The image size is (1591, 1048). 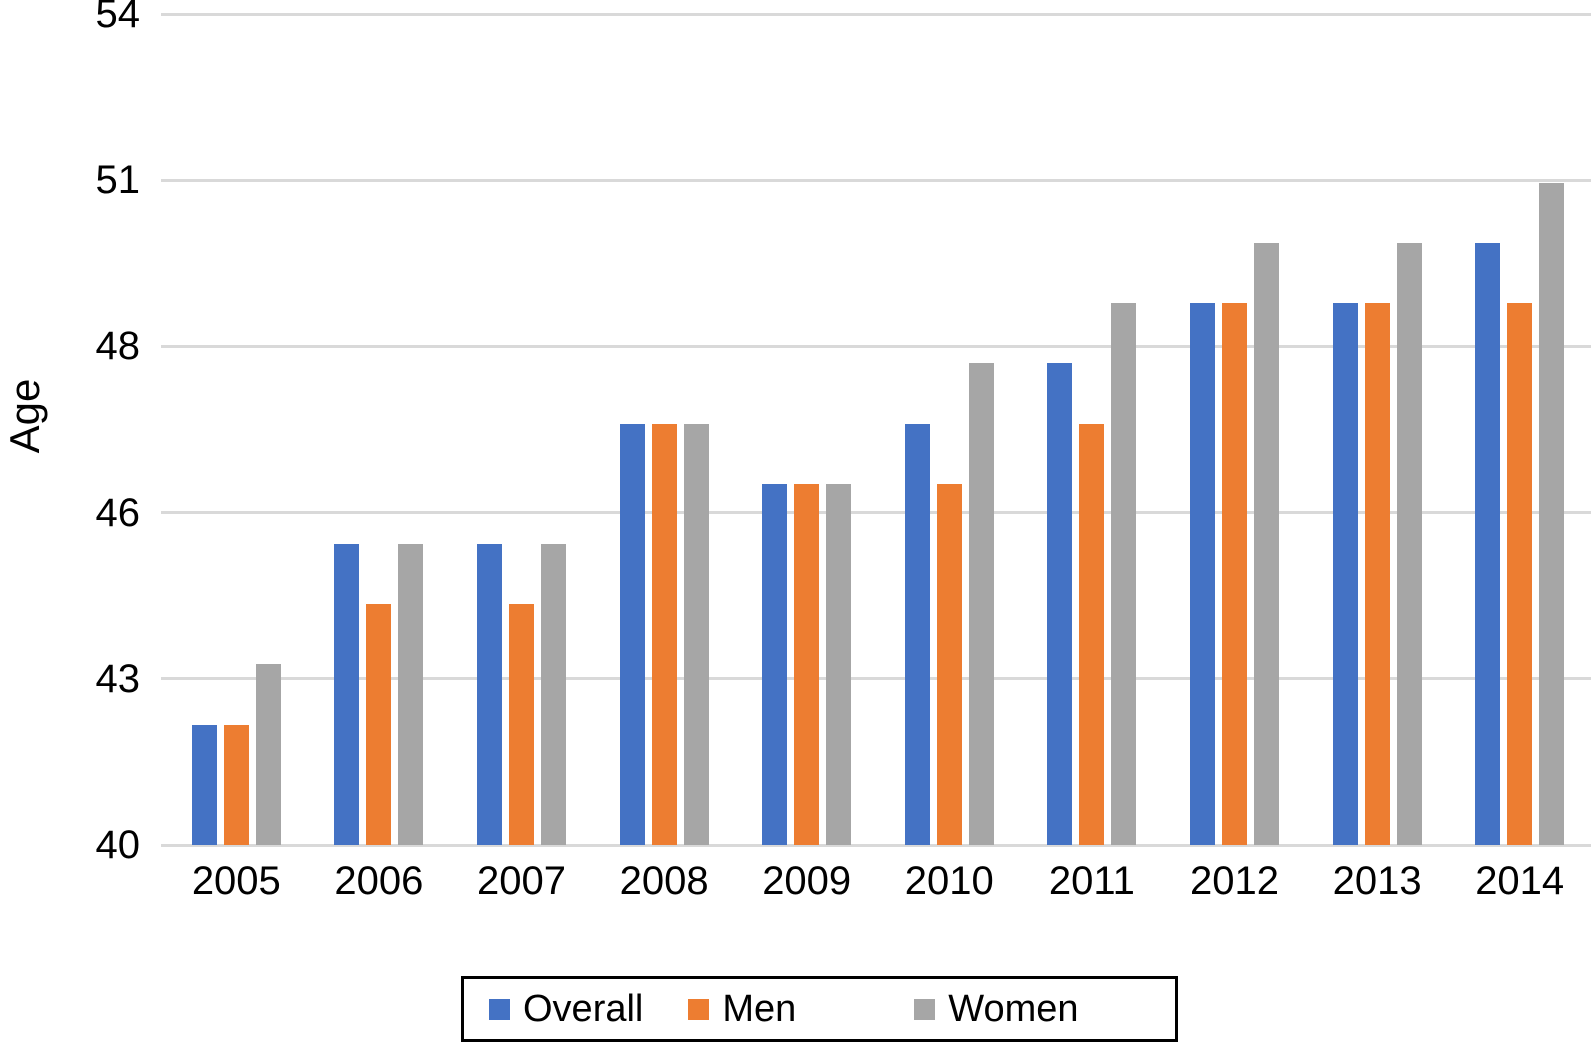 I want to click on x-tick-label: 2013, so click(x=1377, y=881).